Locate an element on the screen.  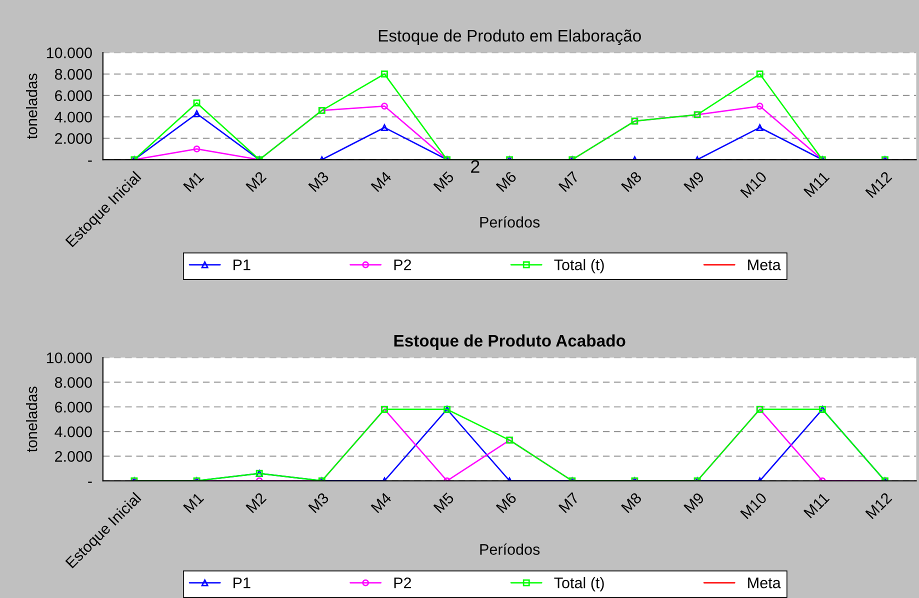
chart-title: Estoque de Produto em Elaboração is located at coordinates (509, 37).